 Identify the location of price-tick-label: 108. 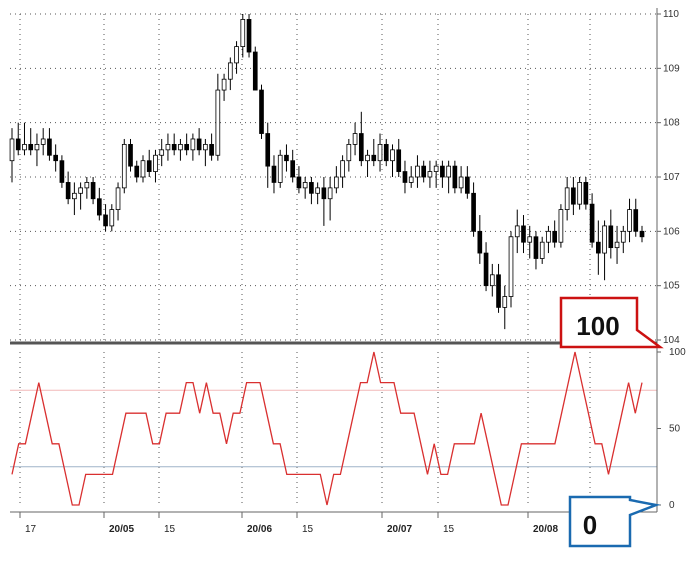
(671, 123).